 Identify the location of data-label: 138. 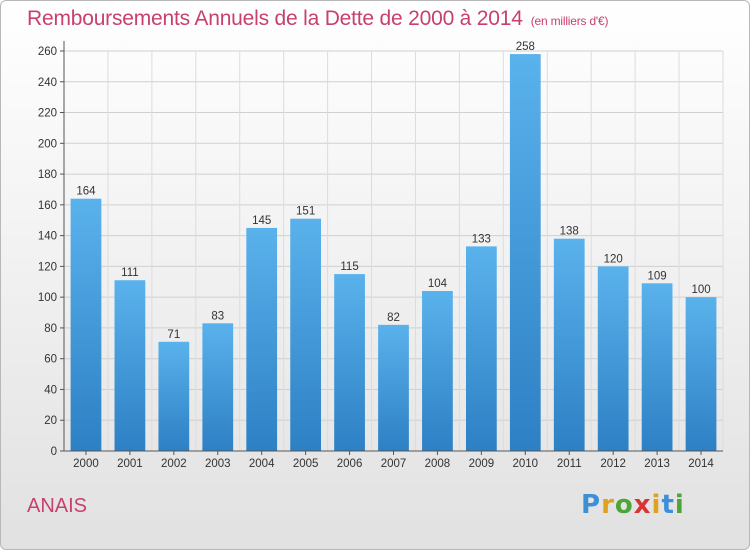
(569, 232).